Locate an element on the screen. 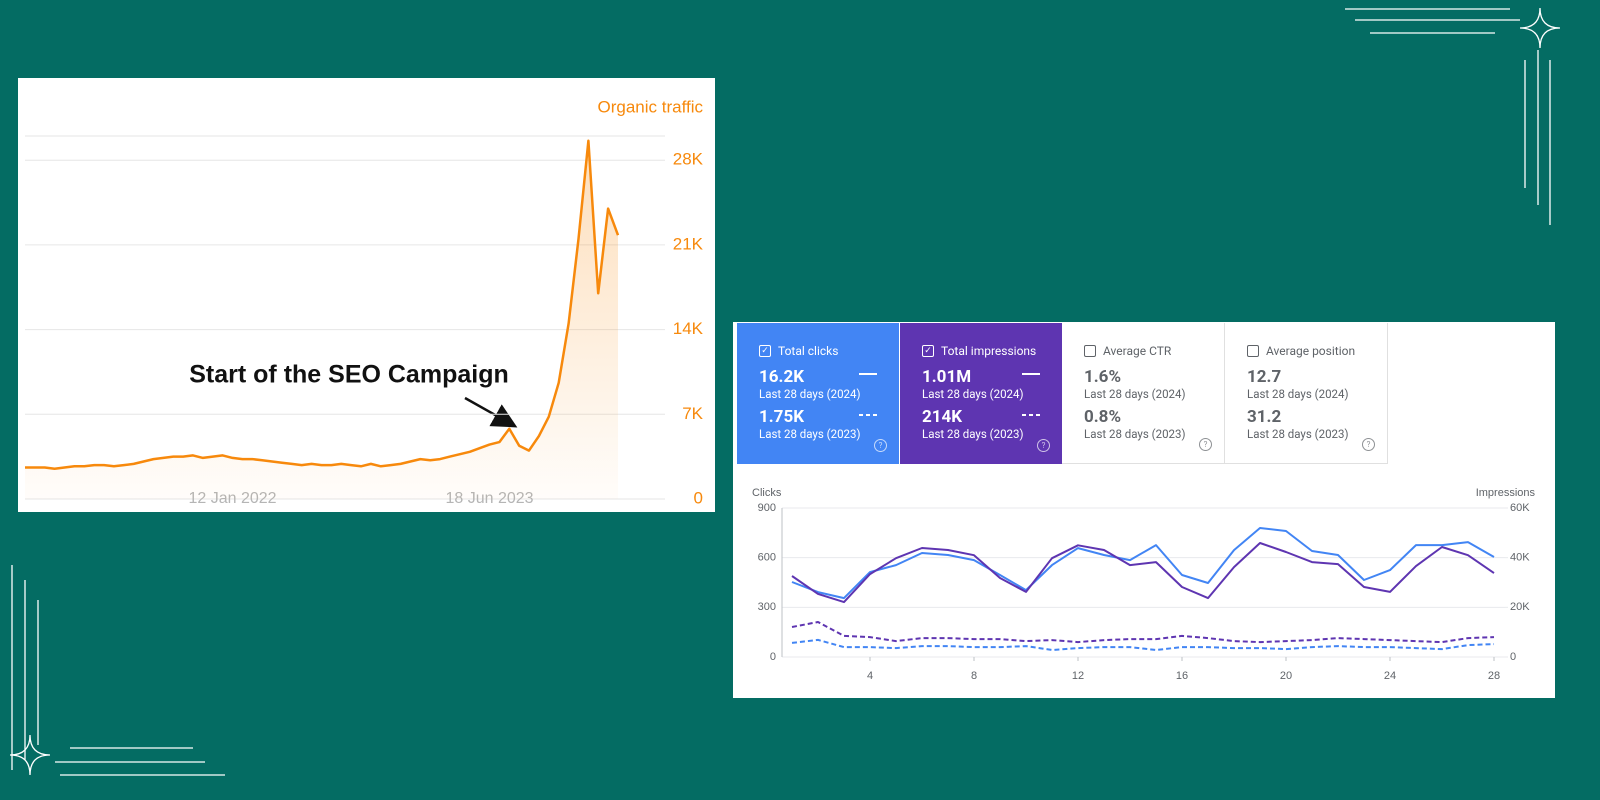 Image resolution: width=1600 pixels, height=800 pixels. chart-title: Organic traffic is located at coordinates (650, 106).